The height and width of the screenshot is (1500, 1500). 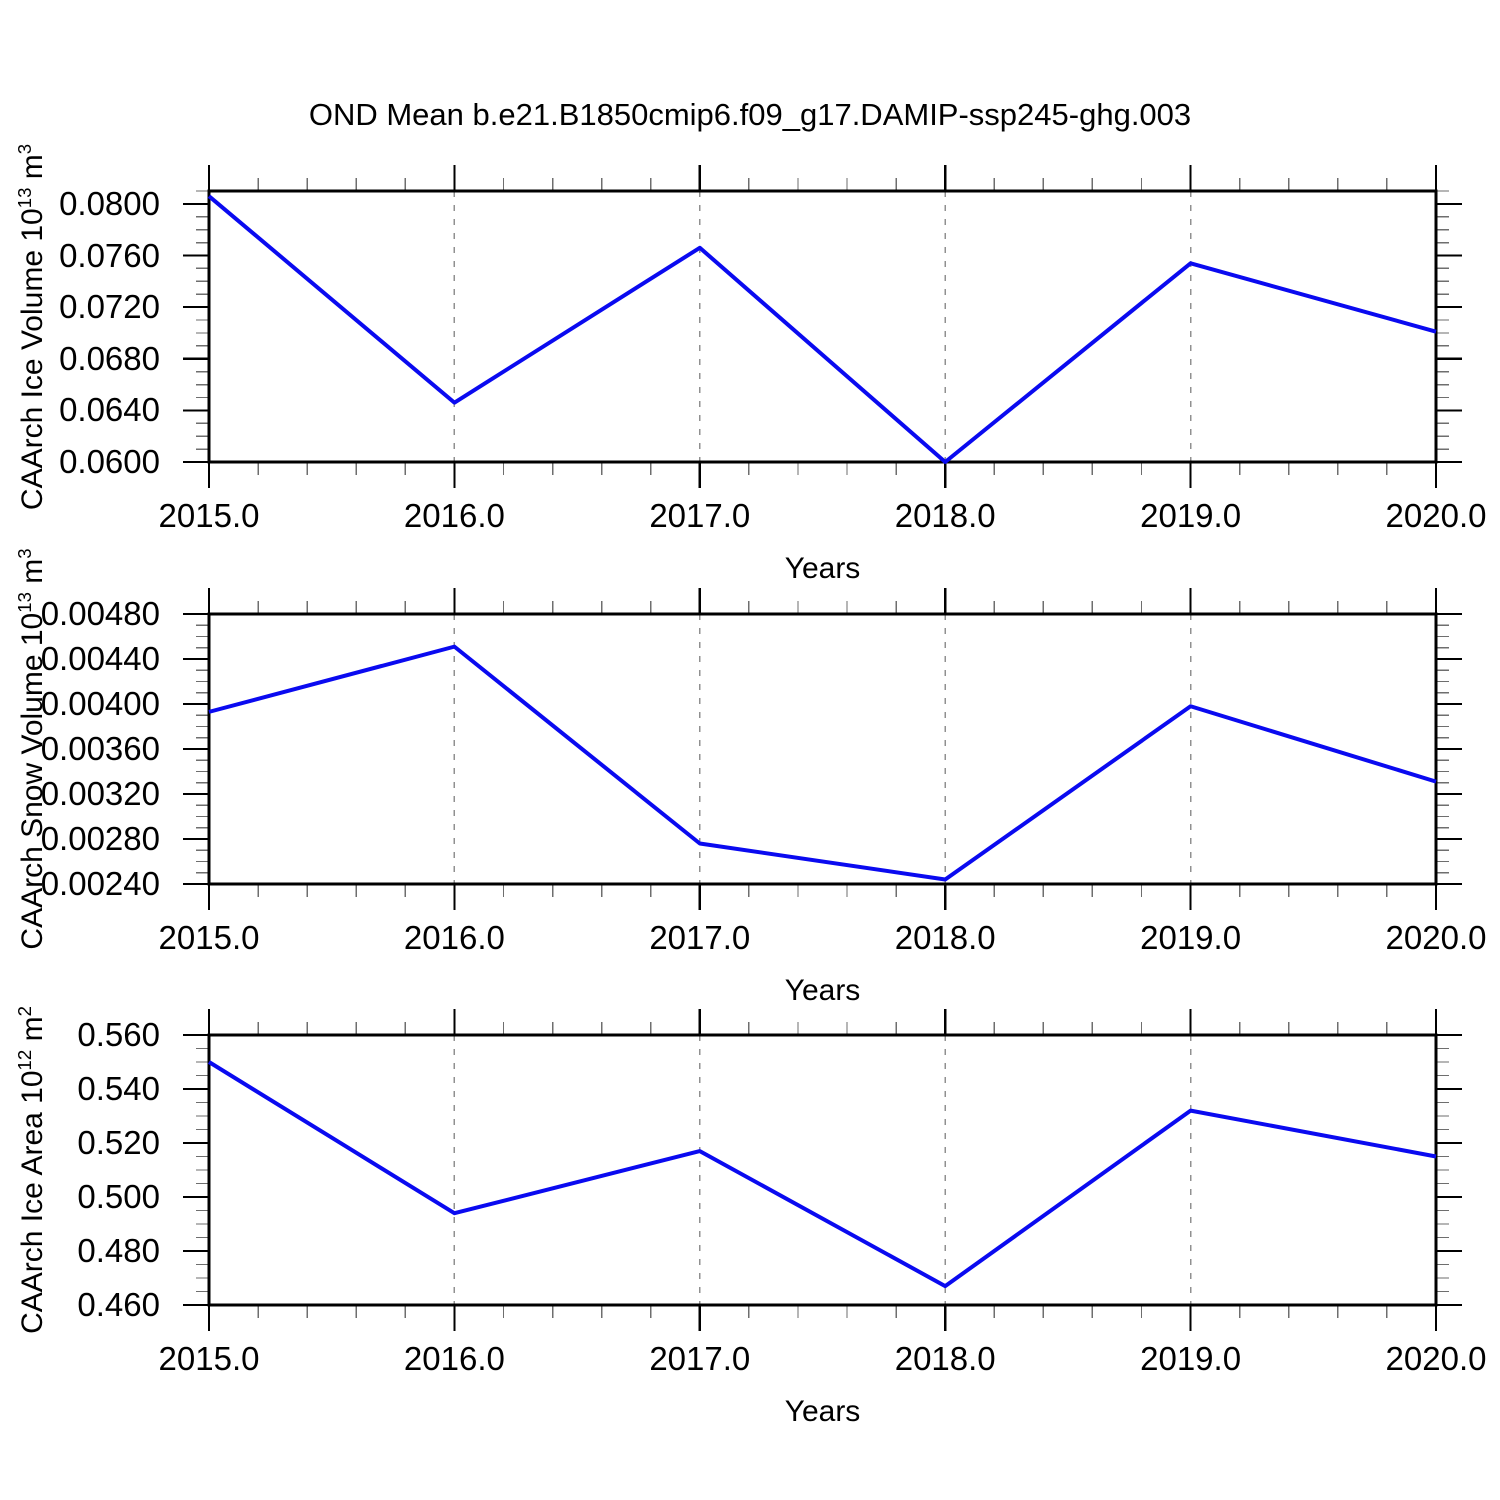 I want to click on y-axis-title: CAArch Ice Volume 1013 m3, so click(x=31, y=326).